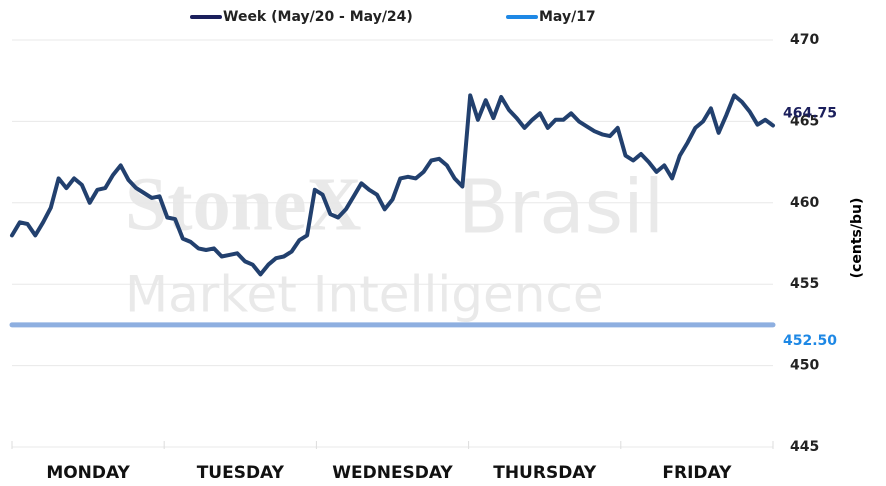  What do you see at coordinates (545, 473) in the screenshot?
I see `x-tick-label: THURSDAY` at bounding box center [545, 473].